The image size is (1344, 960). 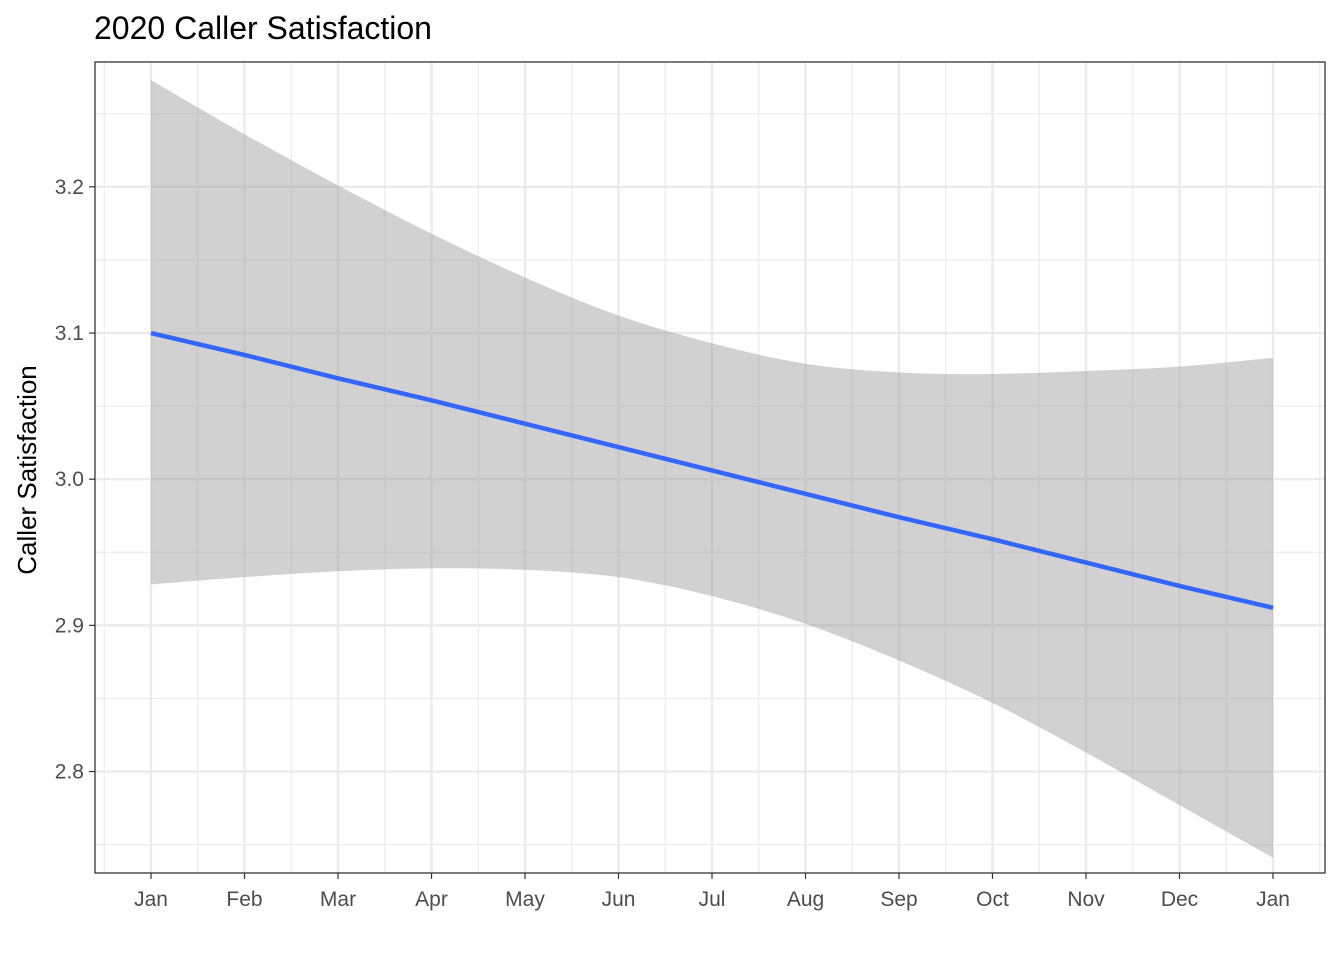 I want to click on x-tick-label: May, so click(x=525, y=899).